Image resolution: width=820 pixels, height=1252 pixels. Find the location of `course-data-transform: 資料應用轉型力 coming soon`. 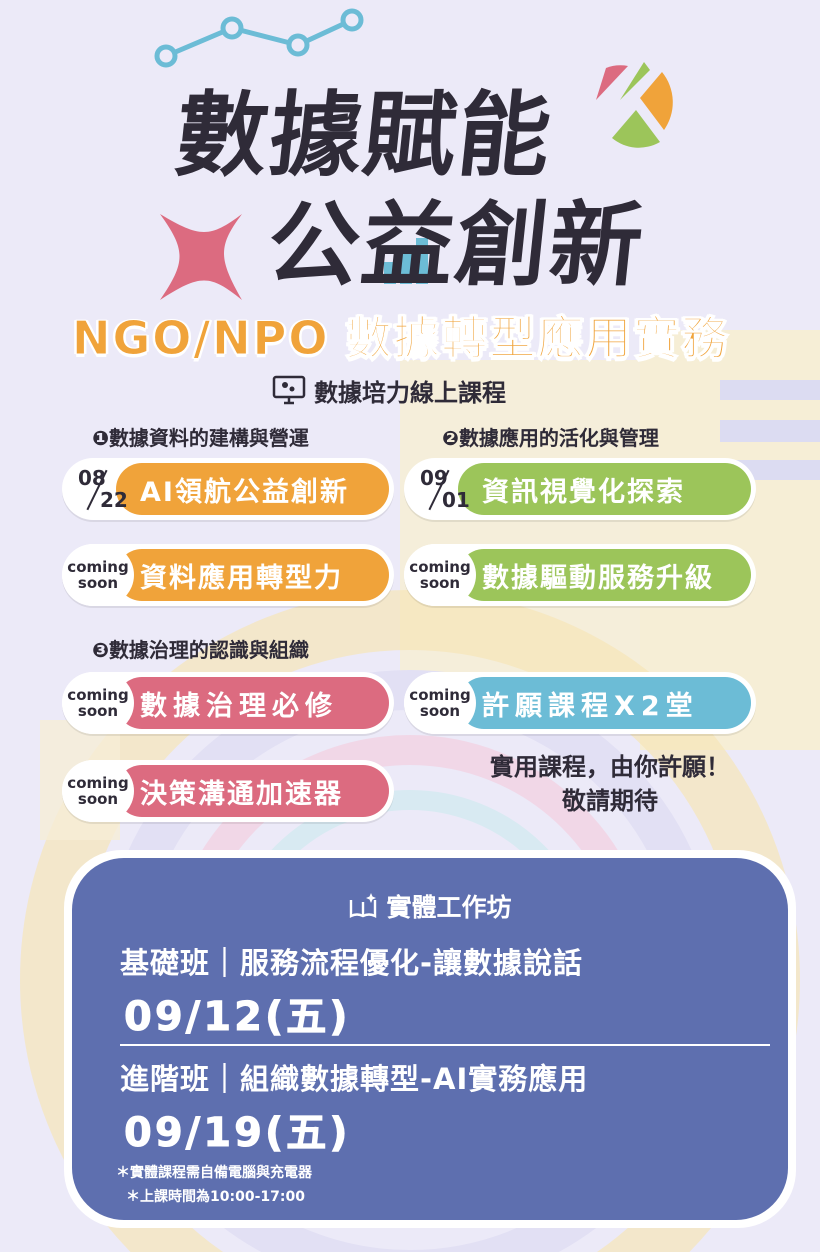

course-data-transform: 資料應用轉型力 coming soon is located at coordinates (228, 575).